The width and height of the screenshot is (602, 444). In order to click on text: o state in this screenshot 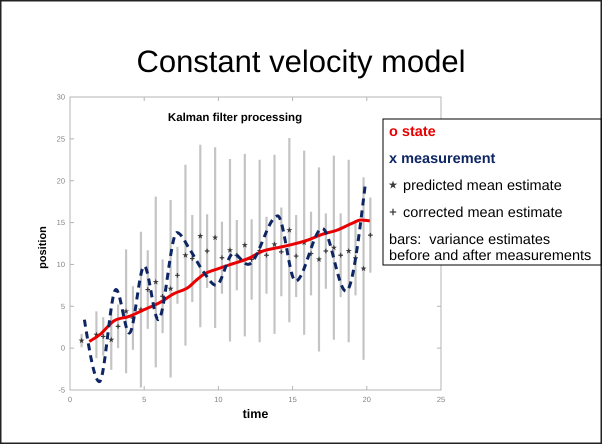, I will do `click(412, 132)`.